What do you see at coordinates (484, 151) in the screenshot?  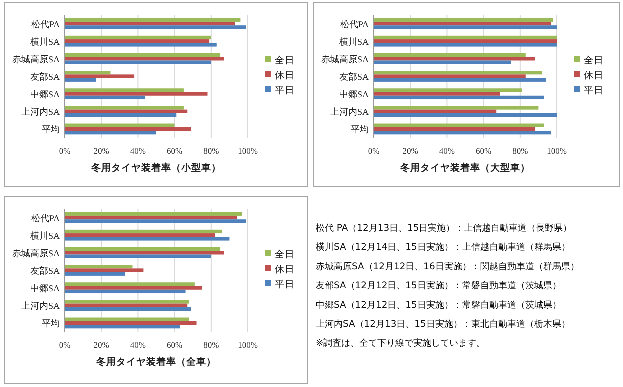 I see `x-tick-label: 60%` at bounding box center [484, 151].